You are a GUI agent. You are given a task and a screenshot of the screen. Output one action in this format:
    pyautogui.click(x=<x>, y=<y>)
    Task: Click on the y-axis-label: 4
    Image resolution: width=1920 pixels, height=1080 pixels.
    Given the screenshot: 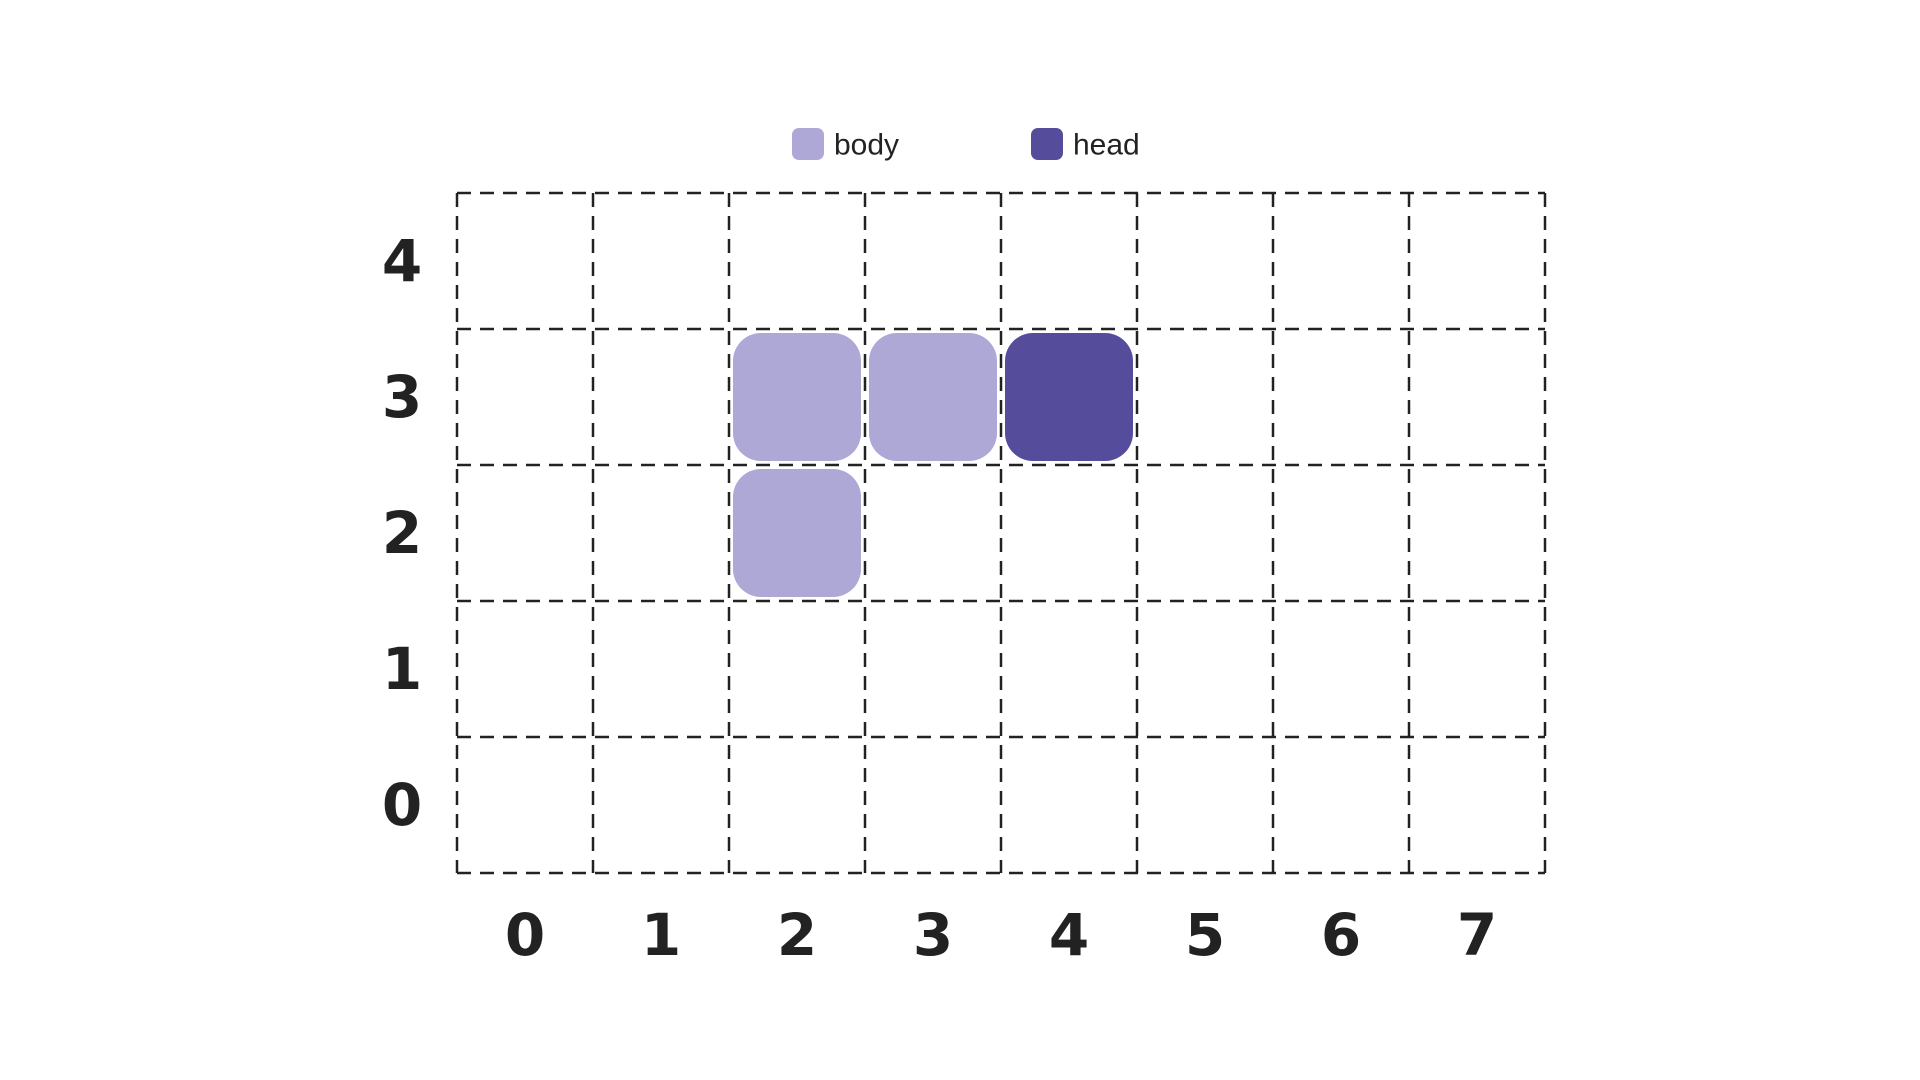 What is the action you would take?
    pyautogui.click(x=402, y=261)
    